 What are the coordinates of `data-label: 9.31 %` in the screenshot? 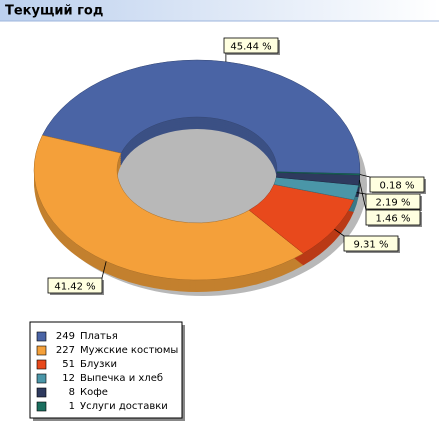 It's located at (371, 245).